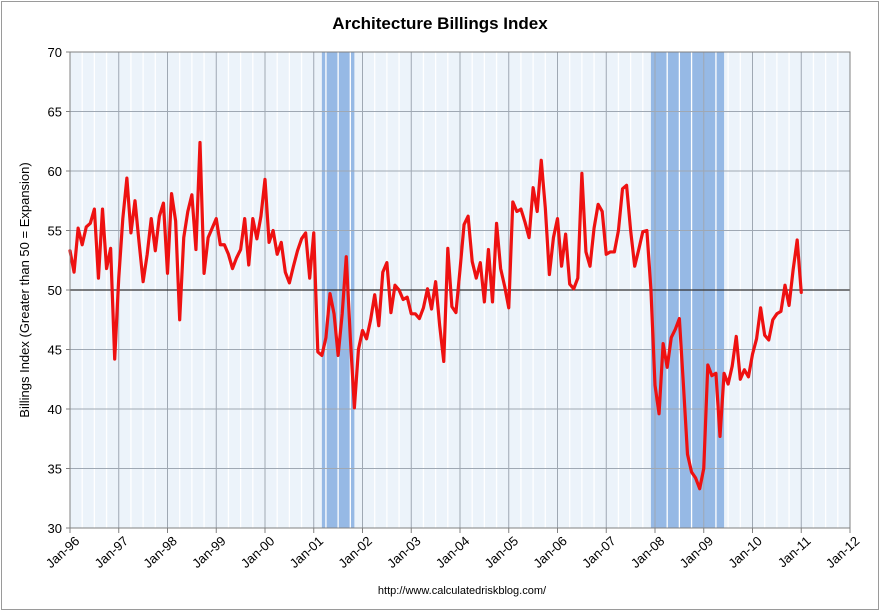  Describe the element at coordinates (55, 409) in the screenshot. I see `y-tick-label: 40` at that location.